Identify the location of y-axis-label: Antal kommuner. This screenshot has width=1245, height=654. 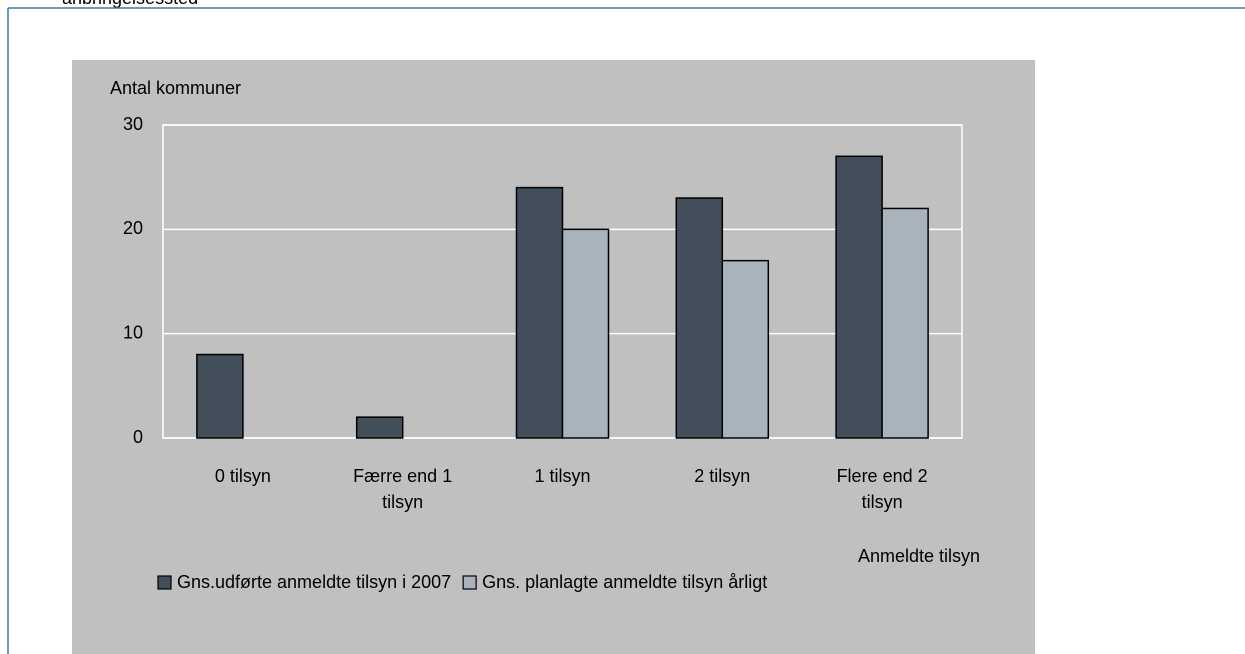
(175, 88).